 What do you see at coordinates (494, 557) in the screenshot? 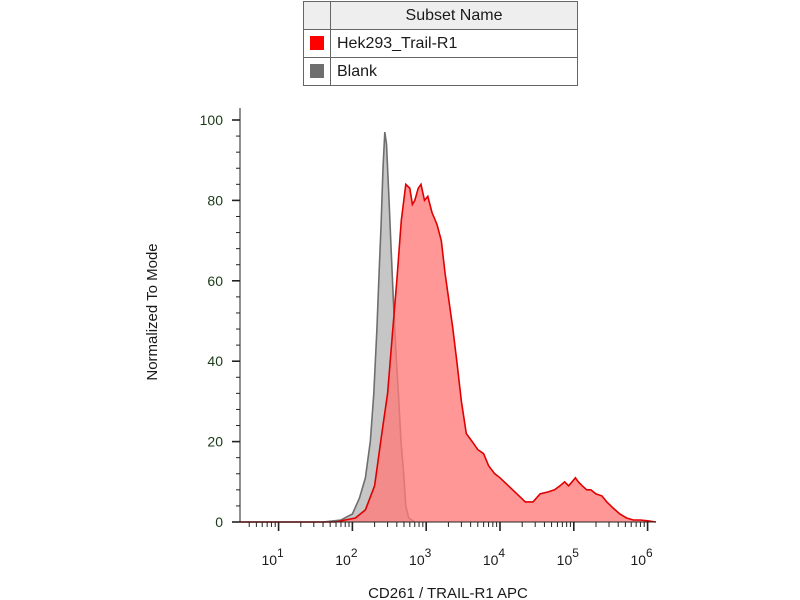
I see `x-tick-label: 10⁴` at bounding box center [494, 557].